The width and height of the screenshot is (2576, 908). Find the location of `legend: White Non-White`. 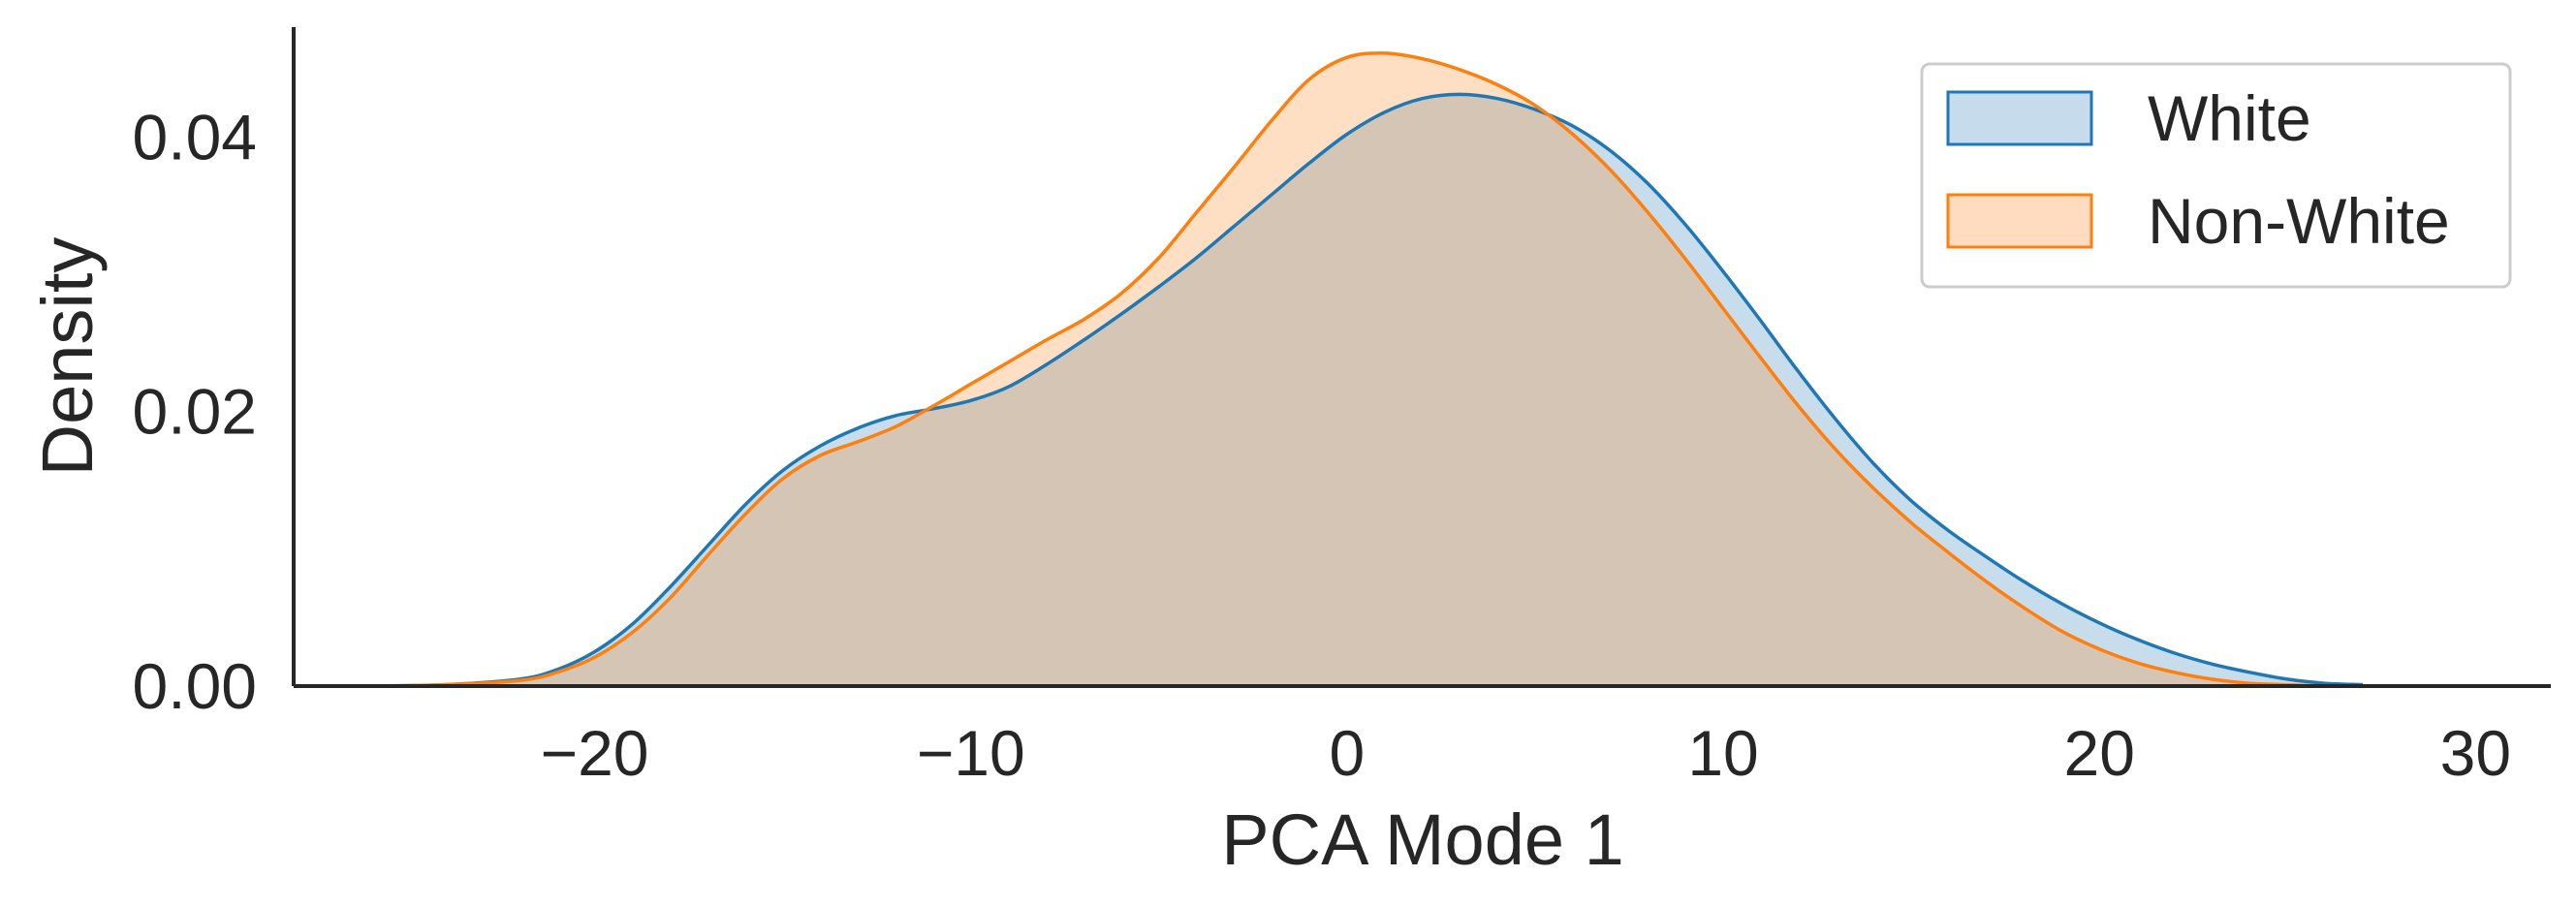

legend: White Non-White is located at coordinates (2216, 175).